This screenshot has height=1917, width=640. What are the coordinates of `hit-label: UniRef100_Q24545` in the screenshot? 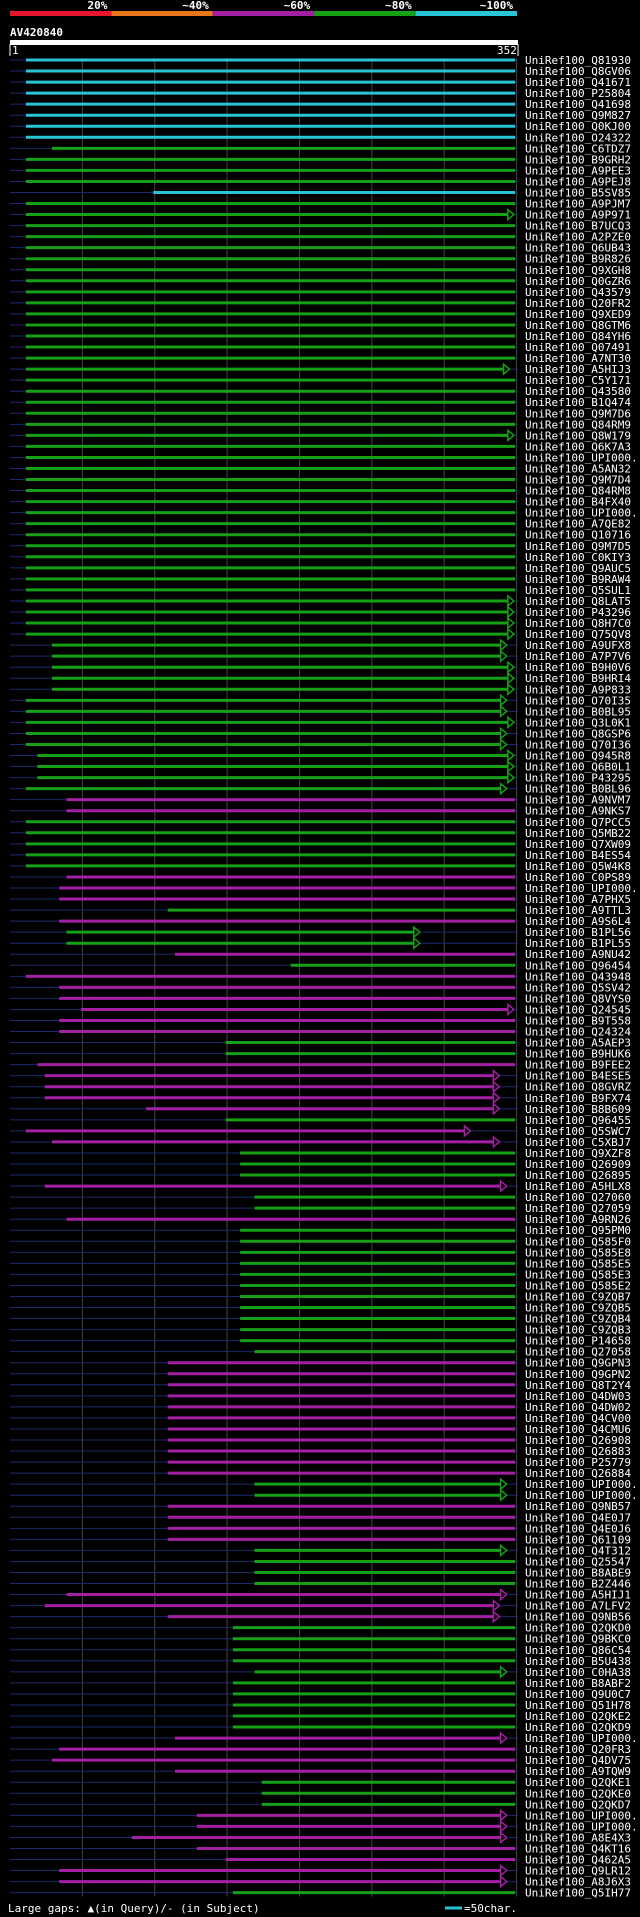 It's located at (578, 1009).